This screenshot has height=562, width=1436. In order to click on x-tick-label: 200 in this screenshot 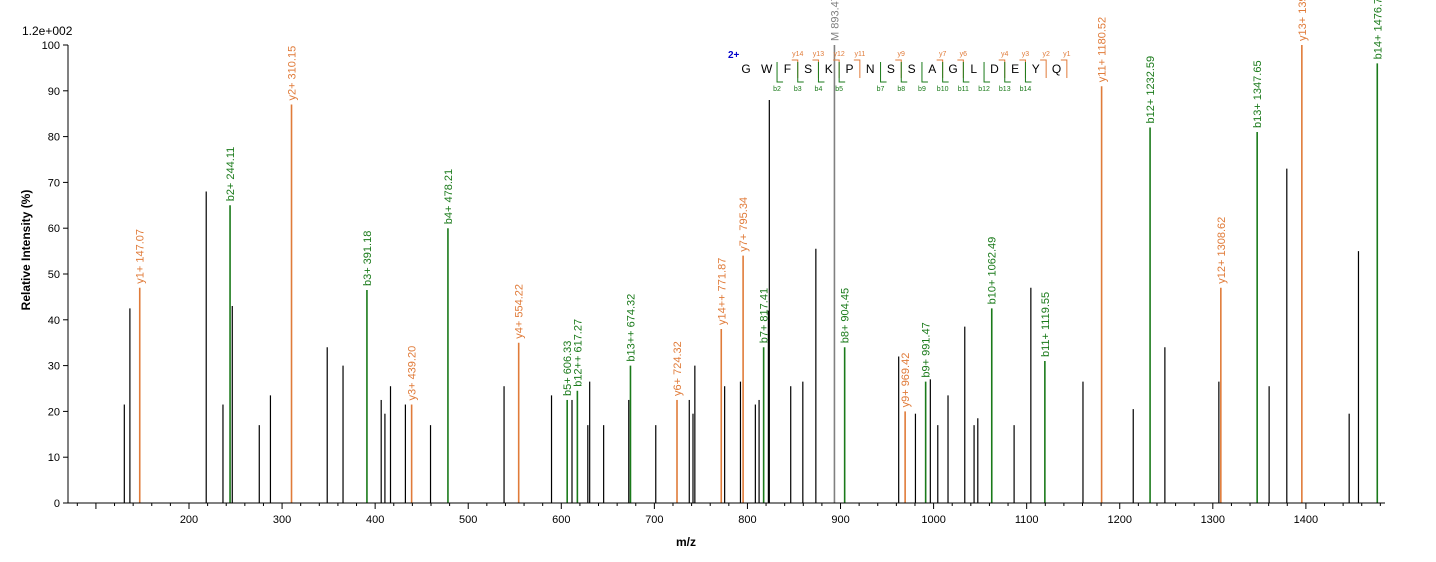, I will do `click(189, 520)`.